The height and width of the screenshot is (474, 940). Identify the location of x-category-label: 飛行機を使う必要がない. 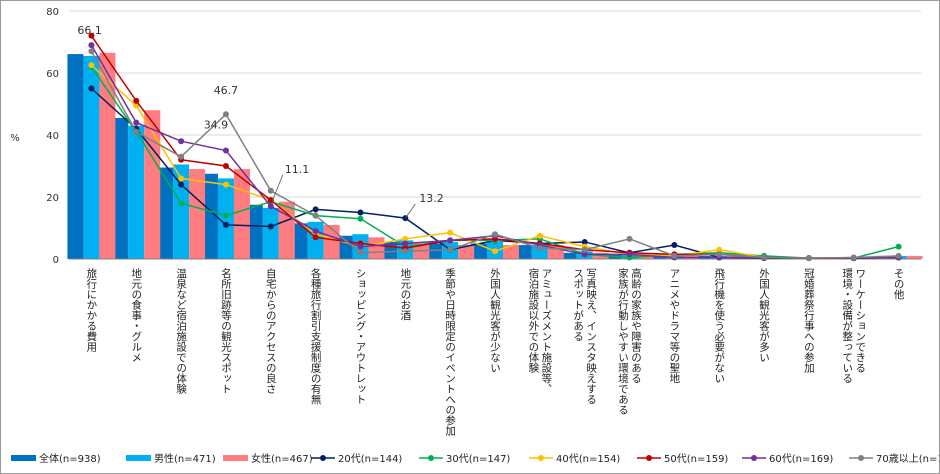
(719, 326).